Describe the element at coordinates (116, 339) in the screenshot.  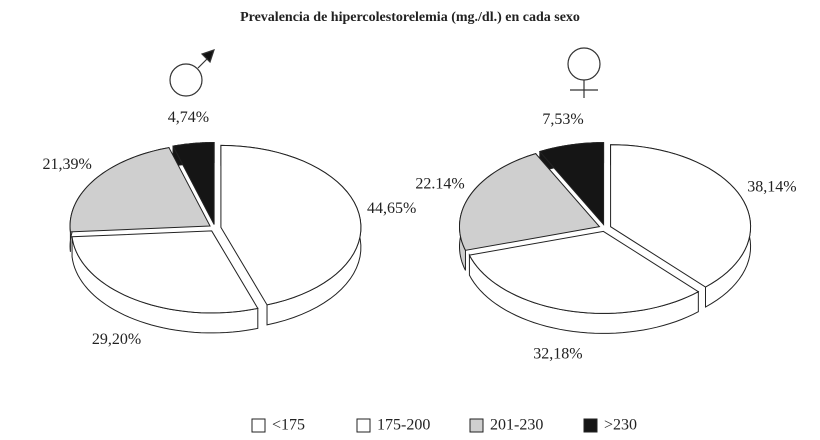
I see `value-label: 29,20%` at that location.